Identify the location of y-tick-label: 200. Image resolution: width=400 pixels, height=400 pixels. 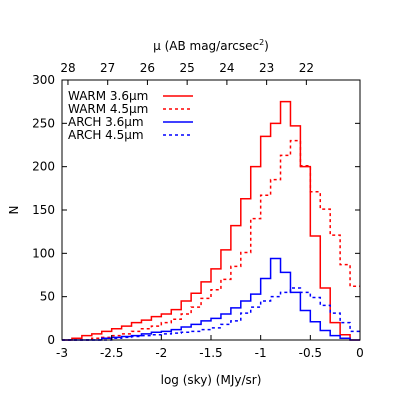
(43, 167).